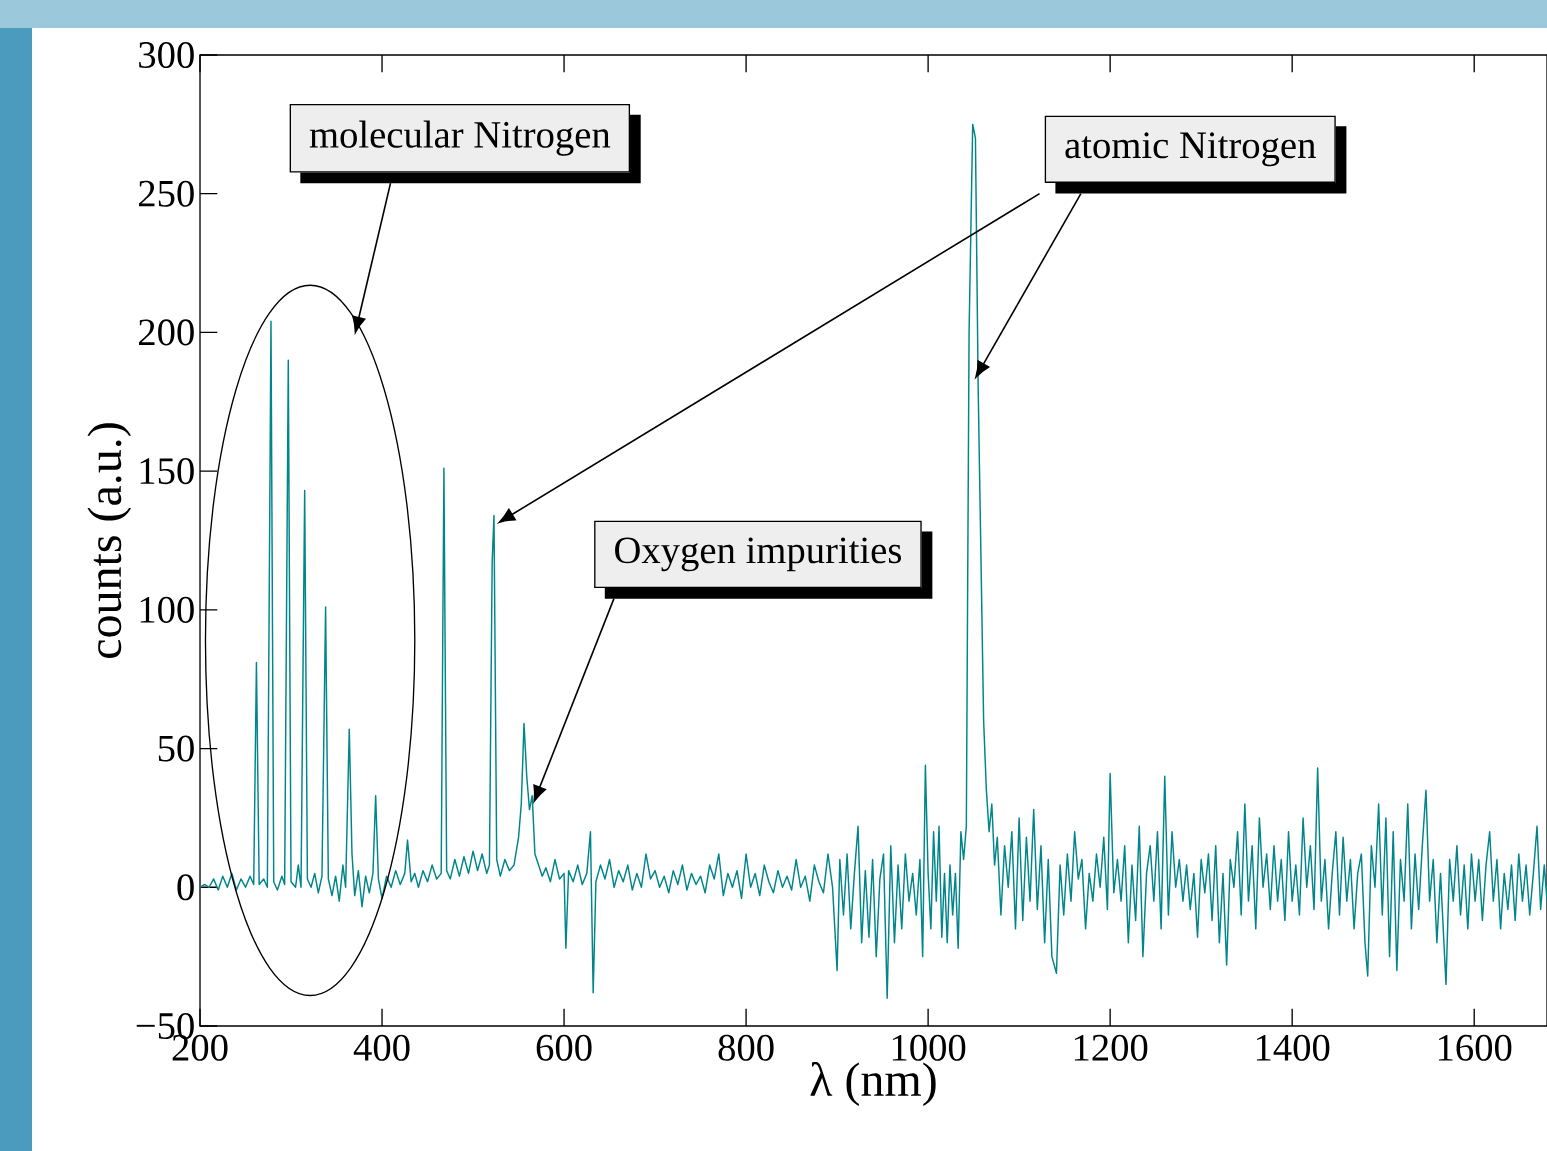 The width and height of the screenshot is (1547, 1151). What do you see at coordinates (166, 55) in the screenshot?
I see `y-tick-label: 300` at bounding box center [166, 55].